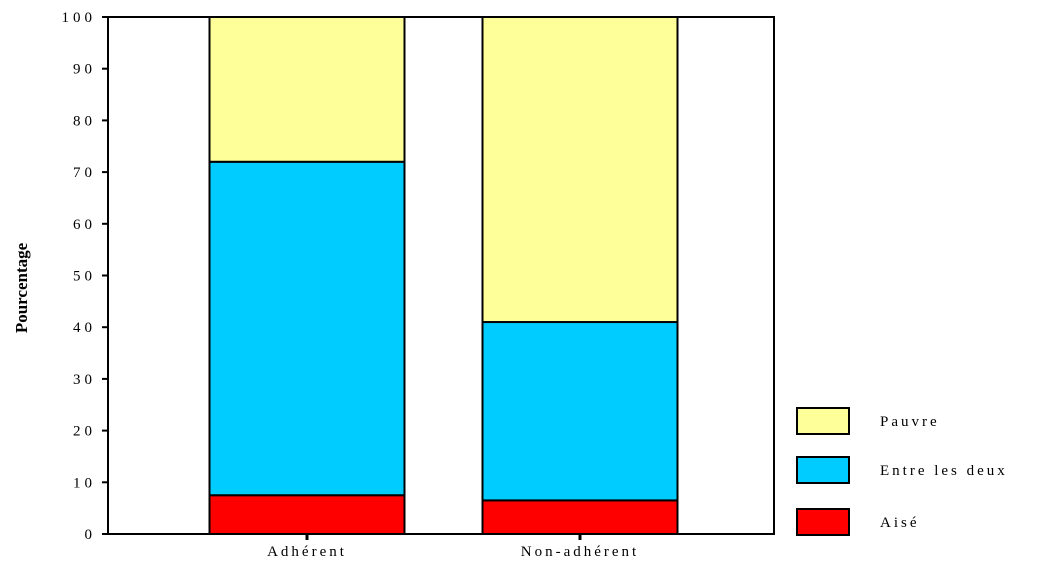 The width and height of the screenshot is (1037, 561). I want to click on x-category-label: Adhérent, so click(307, 552).